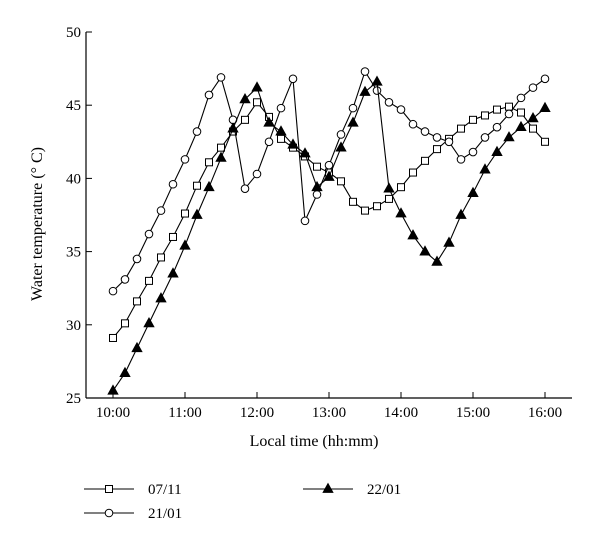  What do you see at coordinates (73, 33) in the screenshot?
I see `y-tick-label: 50` at bounding box center [73, 33].